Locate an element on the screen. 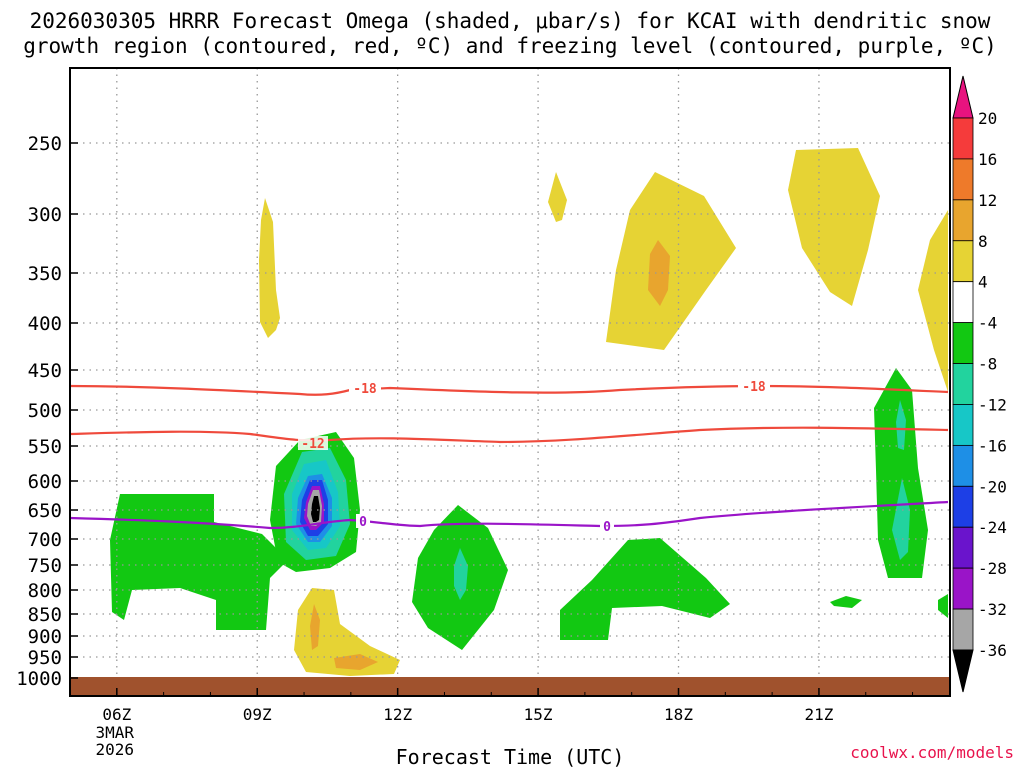  x-tick-date: 3MAR is located at coordinates (115, 732).